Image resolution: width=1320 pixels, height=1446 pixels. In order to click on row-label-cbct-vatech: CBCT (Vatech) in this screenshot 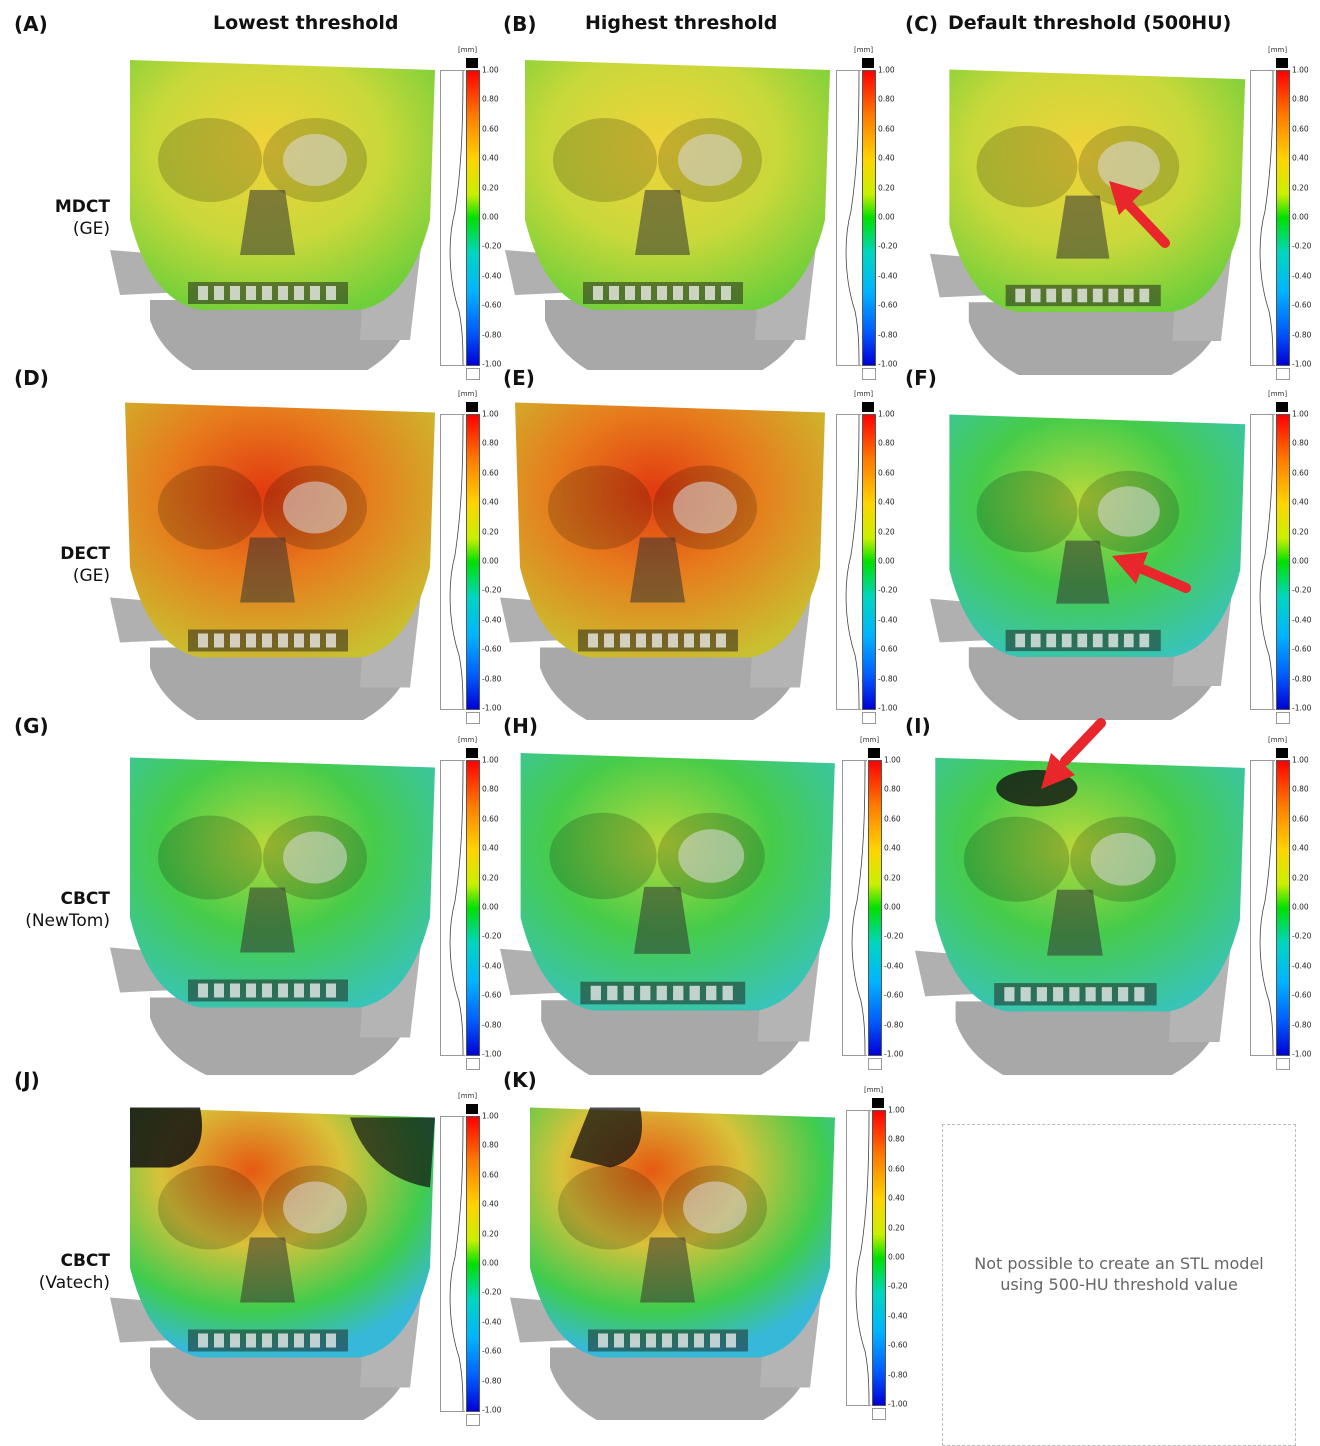, I will do `click(55, 1272)`.